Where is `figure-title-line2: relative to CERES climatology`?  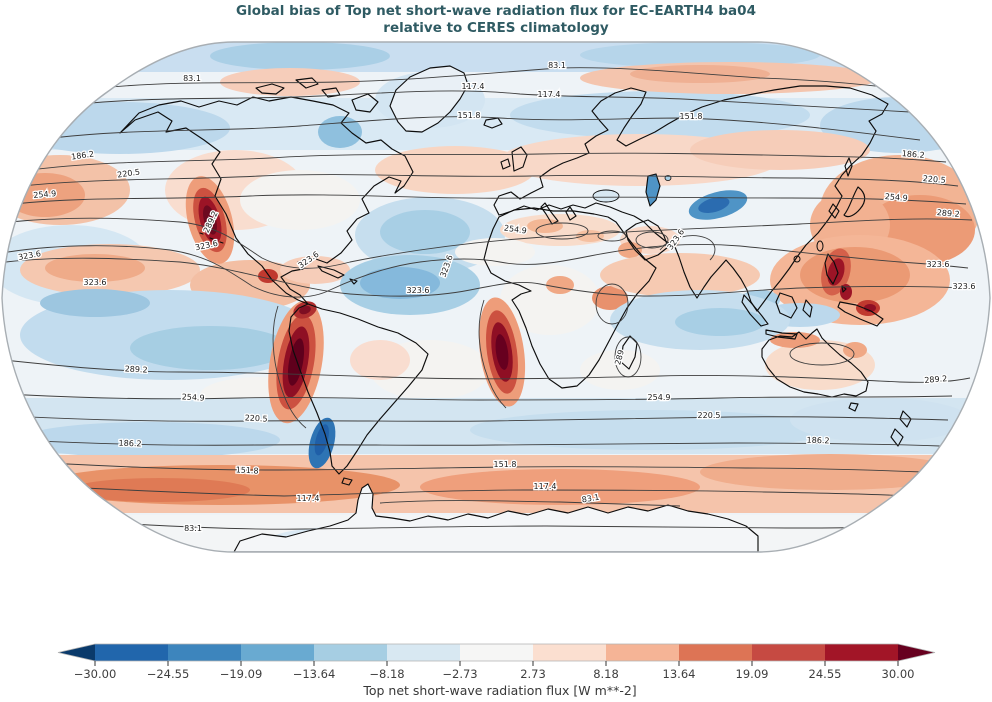
figure-title-line2: relative to CERES climatology is located at coordinates (496, 28).